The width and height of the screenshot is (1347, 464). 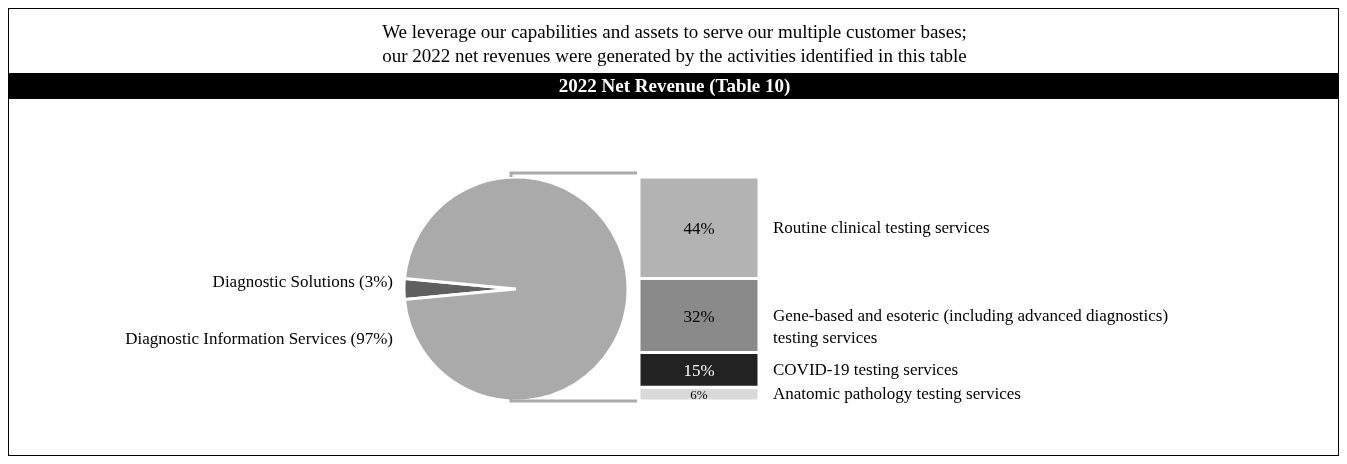 What do you see at coordinates (516, 289) in the screenshot?
I see `pie-slice` at bounding box center [516, 289].